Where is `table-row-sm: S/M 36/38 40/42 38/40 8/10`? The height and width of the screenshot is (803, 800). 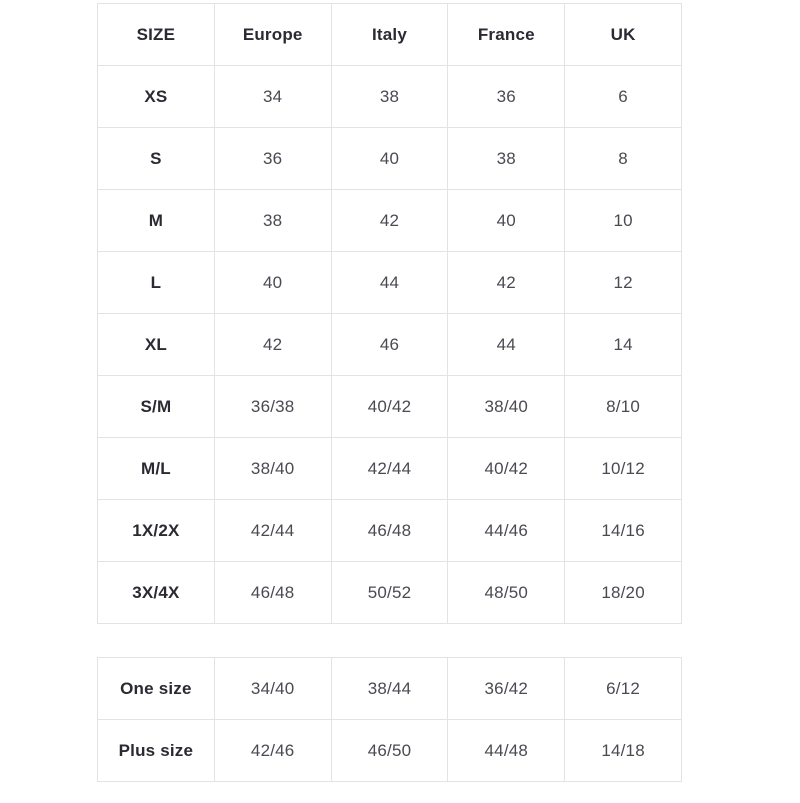
table-row-sm: S/M 36/38 40/42 38/40 8/10 is located at coordinates (389, 406).